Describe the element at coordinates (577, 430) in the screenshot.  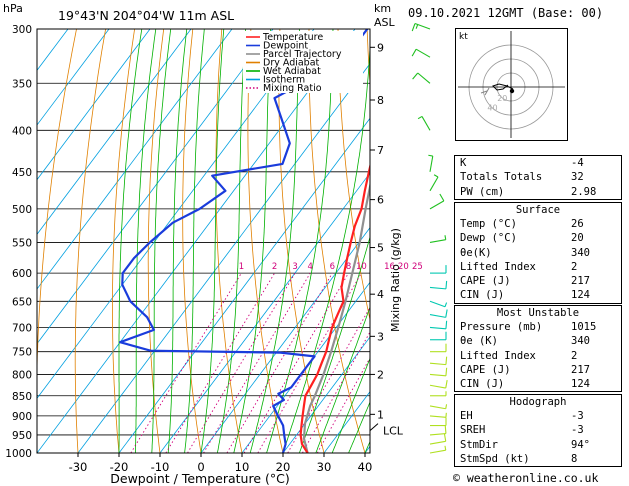
I see `hodograph_table-value: -3` at that location.